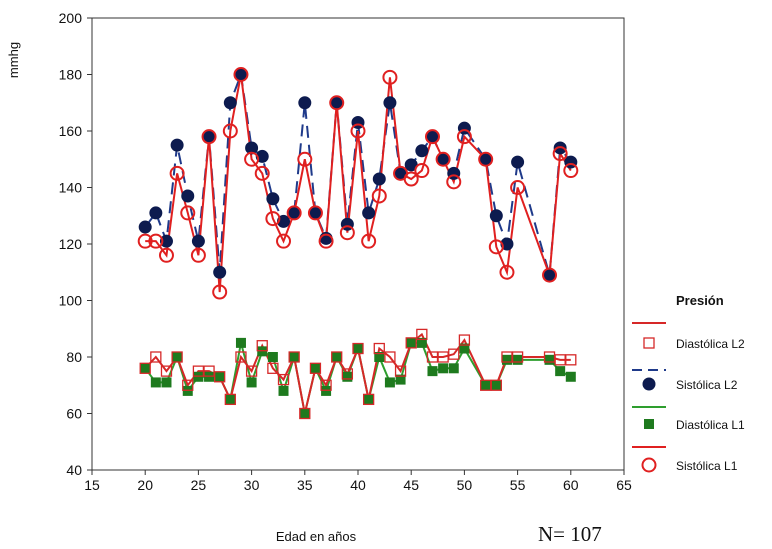  What do you see at coordinates (707, 385) in the screenshot?
I see `legend-label-sistolica-l2: Sistólica L2` at bounding box center [707, 385].